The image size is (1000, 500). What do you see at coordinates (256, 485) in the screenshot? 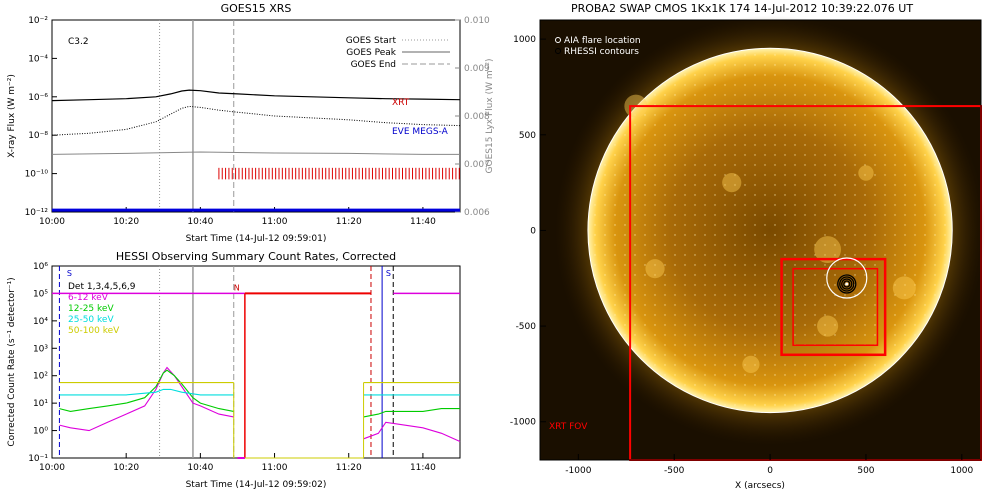
I see `hessi-xlabel: Start Time (14-Jul-12 09:59:02)` at bounding box center [256, 485].